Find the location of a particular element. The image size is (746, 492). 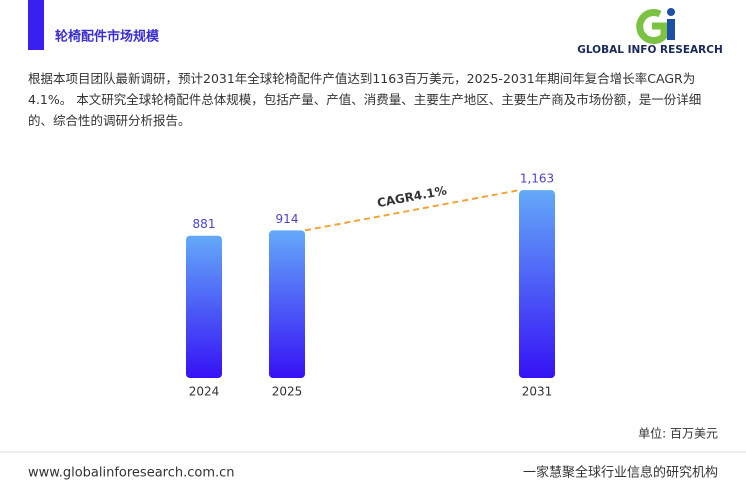

footer-url: www.globalinforesearch.com.cn is located at coordinates (131, 473).